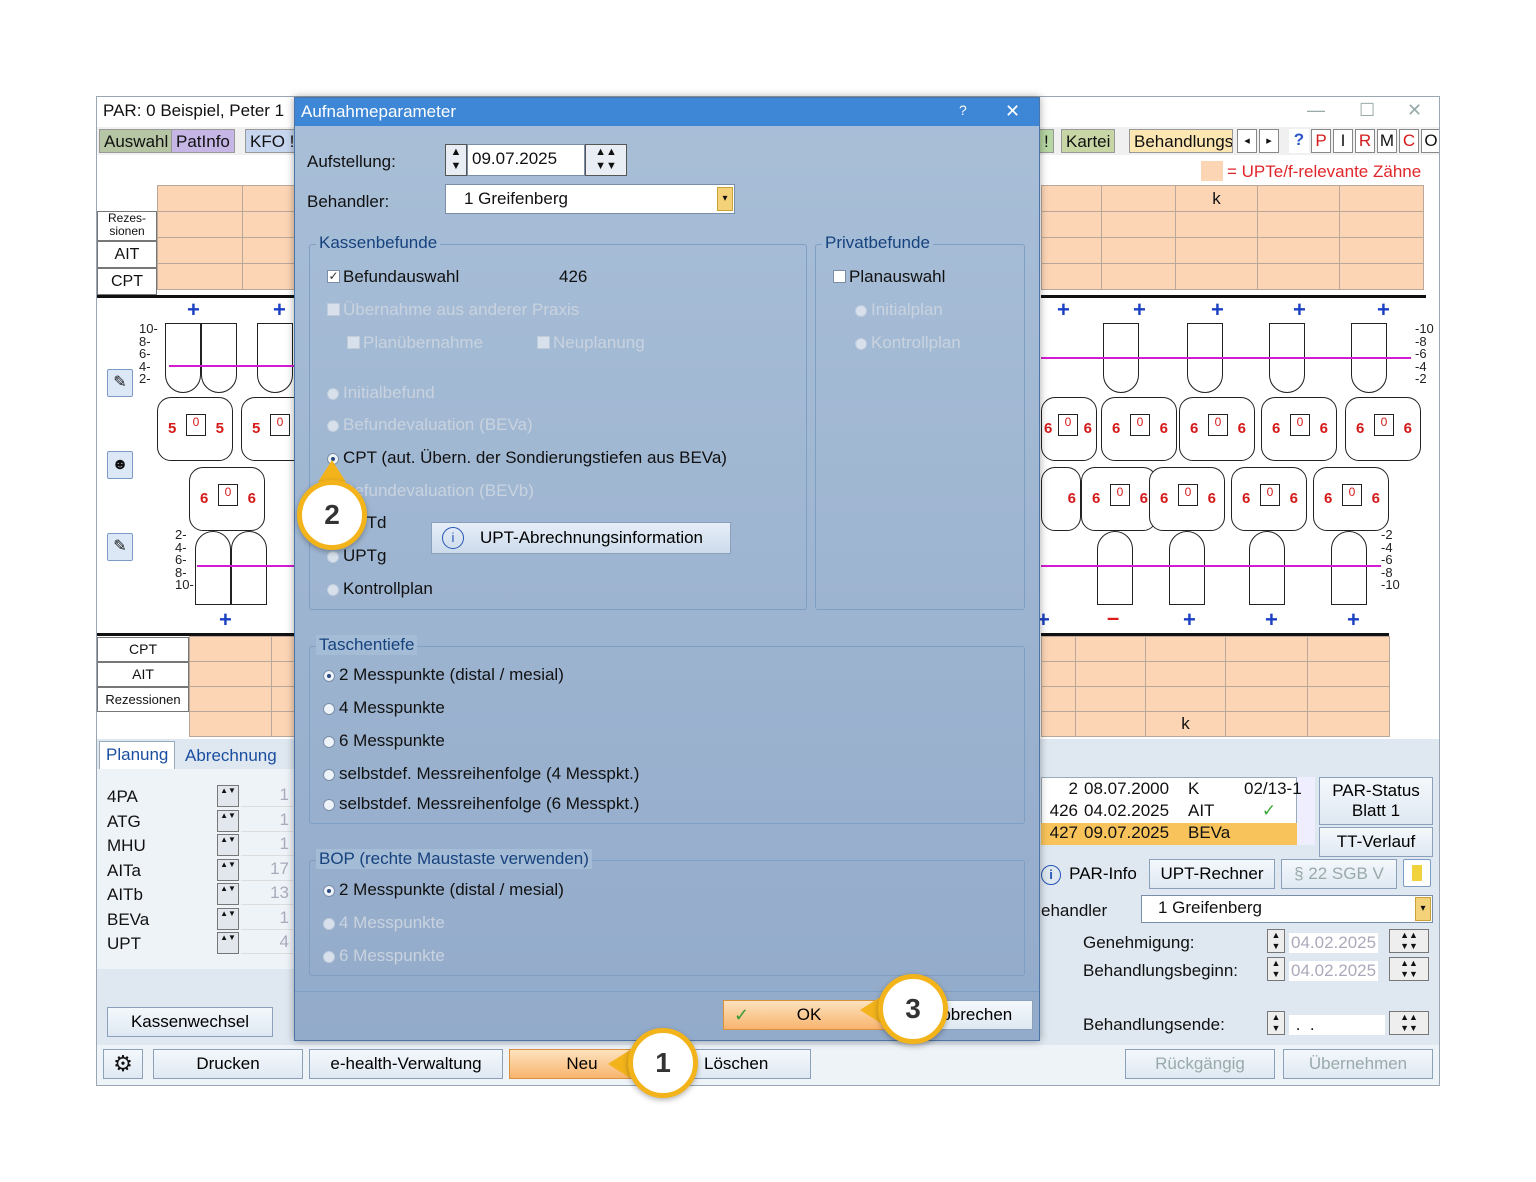 This screenshot has height=1182, width=1536. What do you see at coordinates (120, 465) in the screenshot?
I see `person-icon: ☻` at bounding box center [120, 465].